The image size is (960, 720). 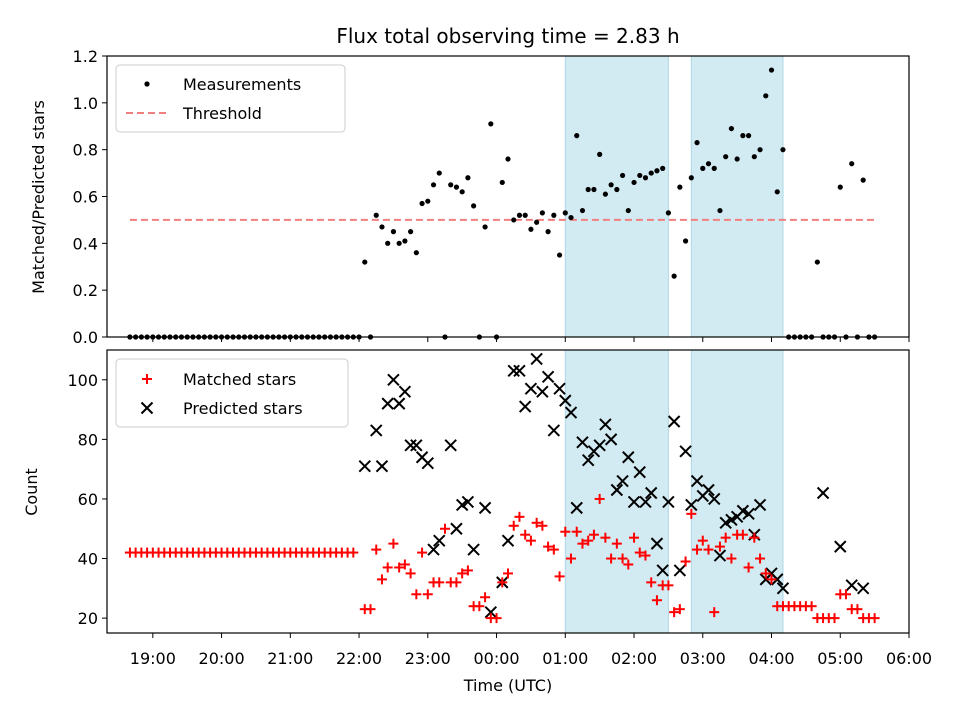 I want to click on bottom-y-axis-label: Count, so click(x=31, y=492).